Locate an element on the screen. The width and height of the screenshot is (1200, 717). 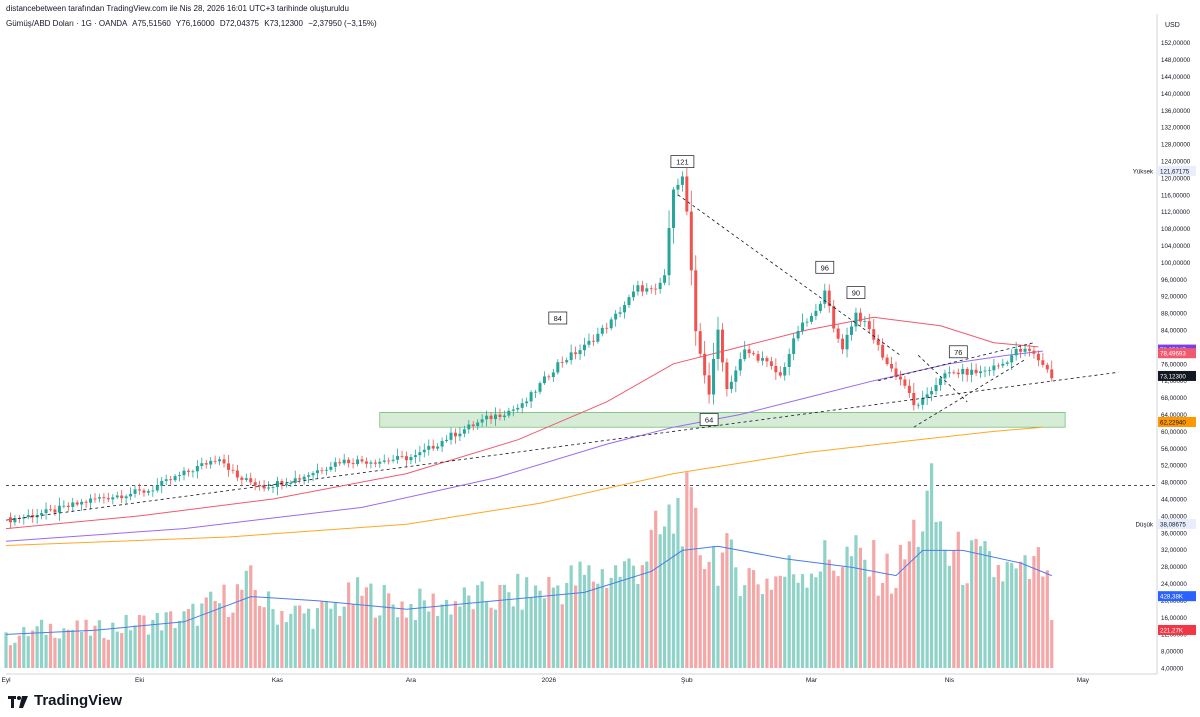
y-tick-label: 32,00000 is located at coordinates (1174, 550).